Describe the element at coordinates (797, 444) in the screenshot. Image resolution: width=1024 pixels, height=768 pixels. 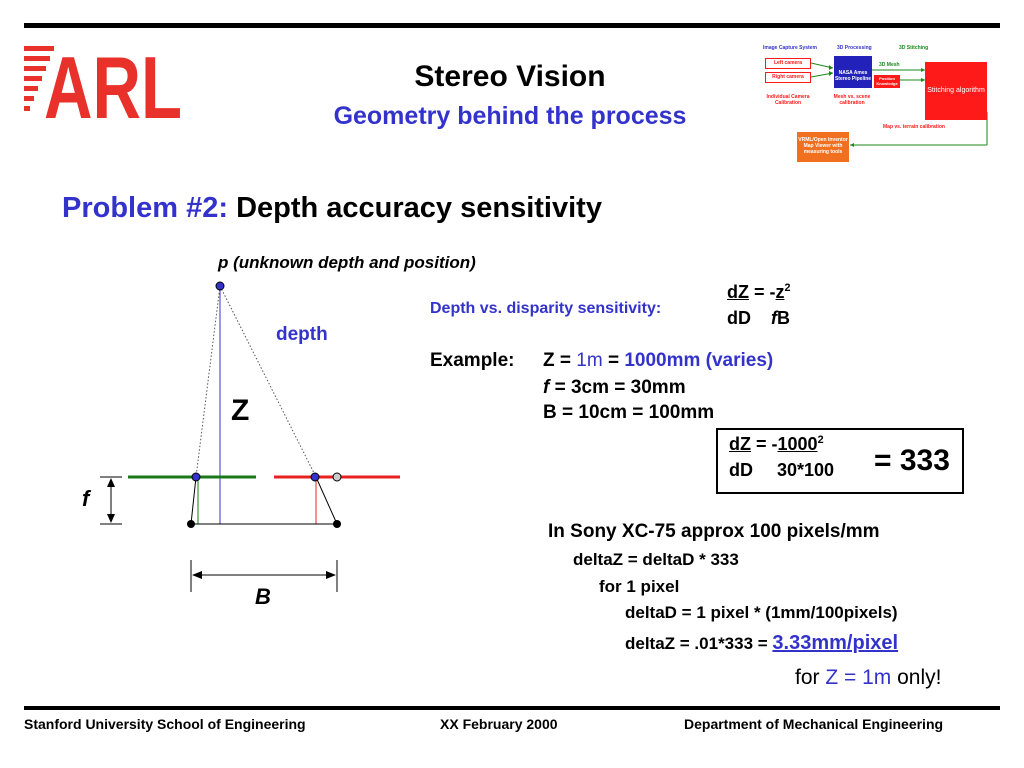
I see `calc-num-1000: 1000` at that location.